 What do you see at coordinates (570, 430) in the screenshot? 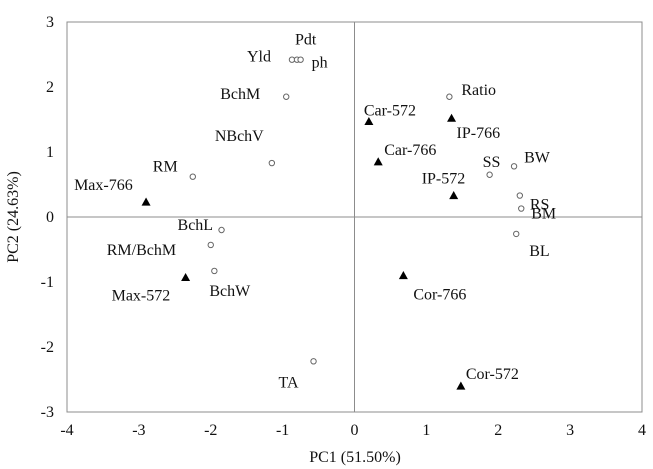
I see `x-tick-label: 3` at bounding box center [570, 430].